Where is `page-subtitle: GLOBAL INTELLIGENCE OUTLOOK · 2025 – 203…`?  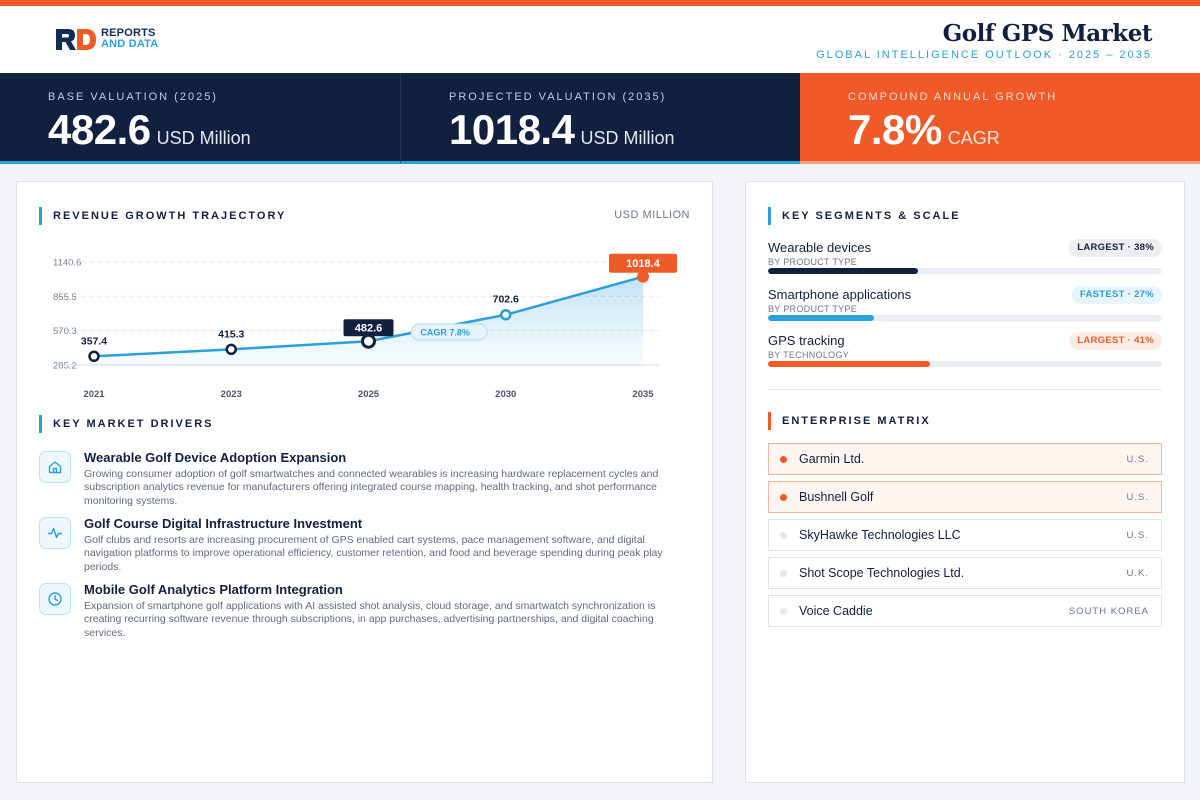
page-subtitle: GLOBAL INTELLIGENCE OUTLOOK · 2025 – 203… is located at coordinates (984, 55).